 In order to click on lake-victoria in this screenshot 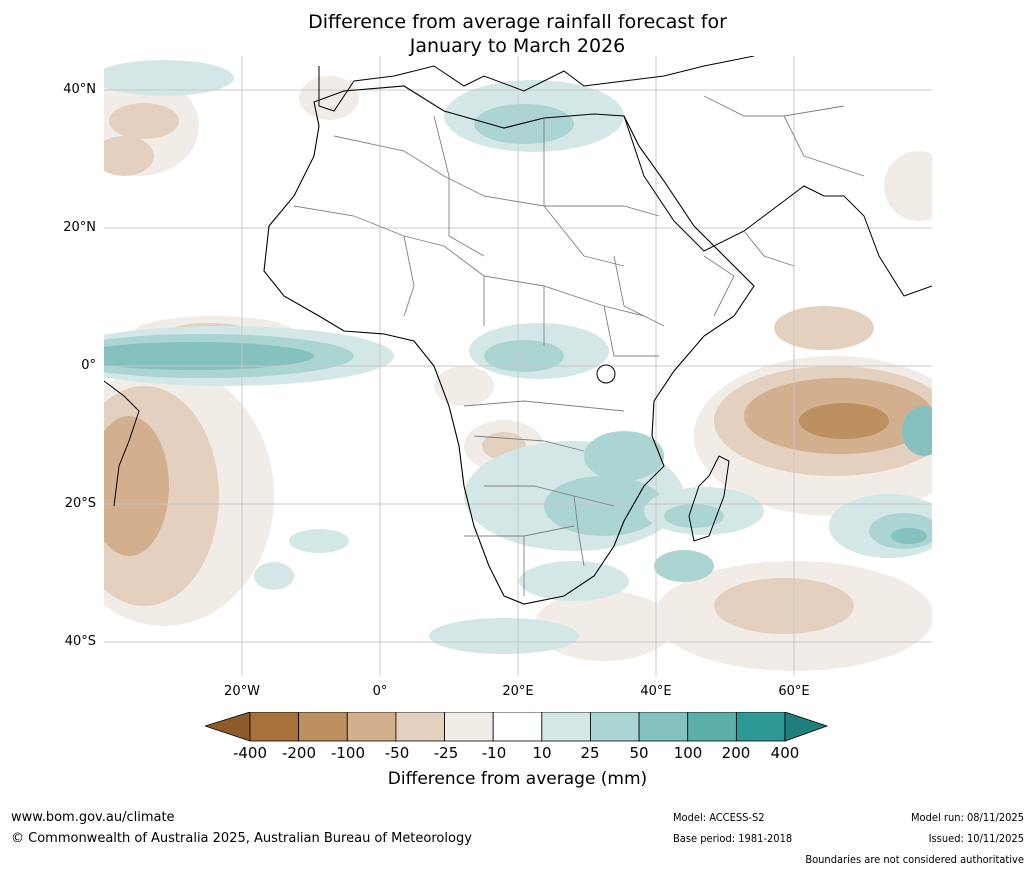, I will do `click(606, 374)`.